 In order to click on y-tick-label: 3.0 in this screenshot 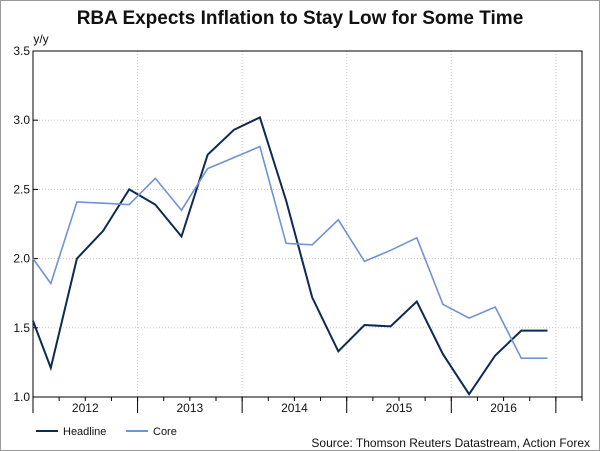, I will do `click(21, 120)`.